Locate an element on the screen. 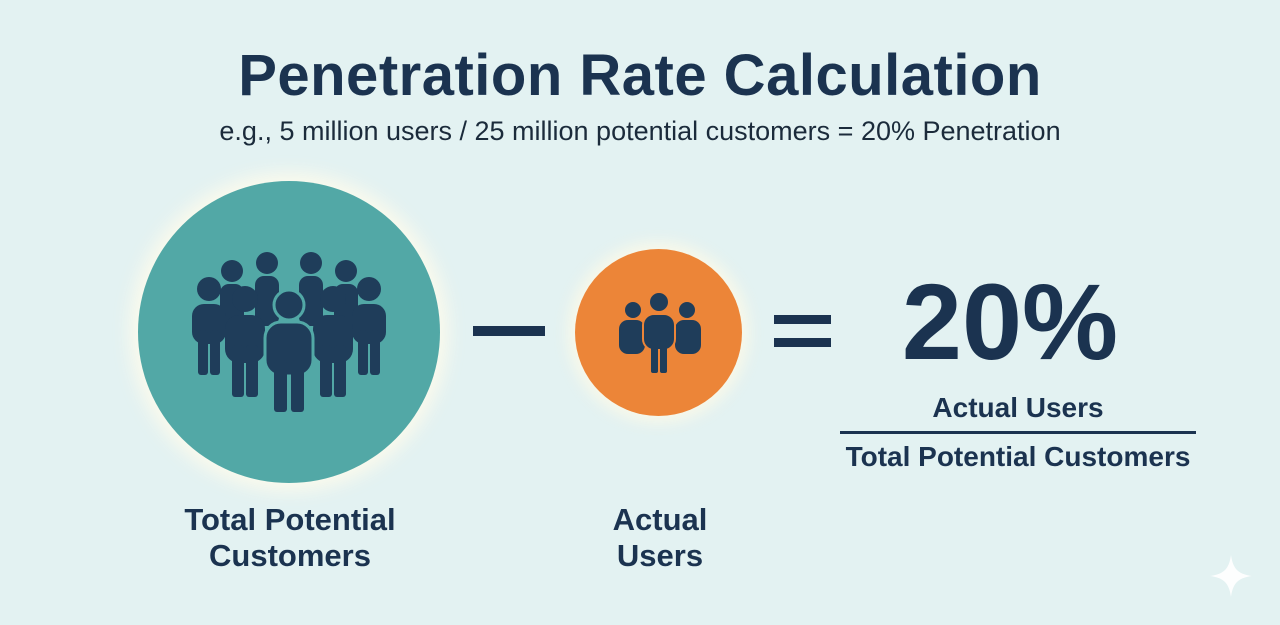  minus-icon is located at coordinates (509, 331).